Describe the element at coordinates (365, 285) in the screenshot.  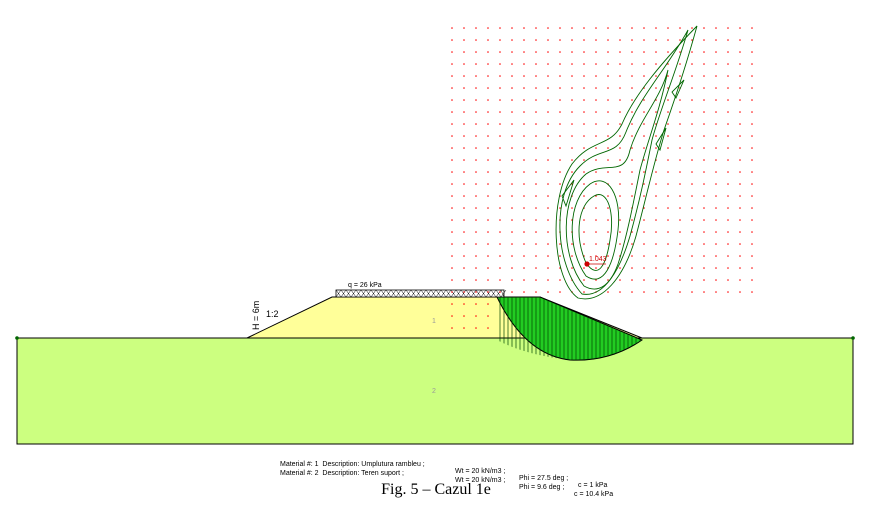
I see `load-label: q = 26 kPa` at that location.